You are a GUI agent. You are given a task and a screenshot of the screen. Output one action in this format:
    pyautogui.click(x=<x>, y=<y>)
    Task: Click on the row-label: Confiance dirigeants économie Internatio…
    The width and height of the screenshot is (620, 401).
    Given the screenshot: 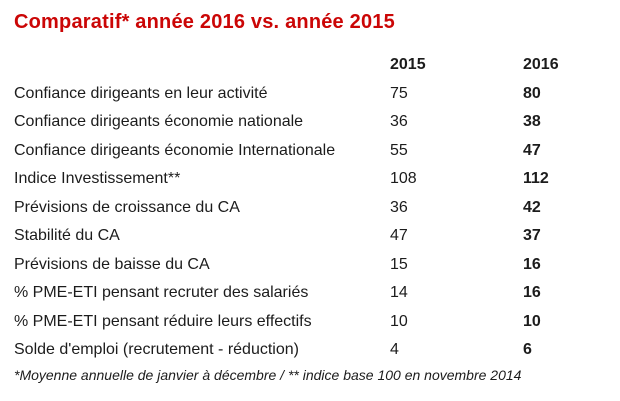 What is the action you would take?
    pyautogui.click(x=175, y=150)
    